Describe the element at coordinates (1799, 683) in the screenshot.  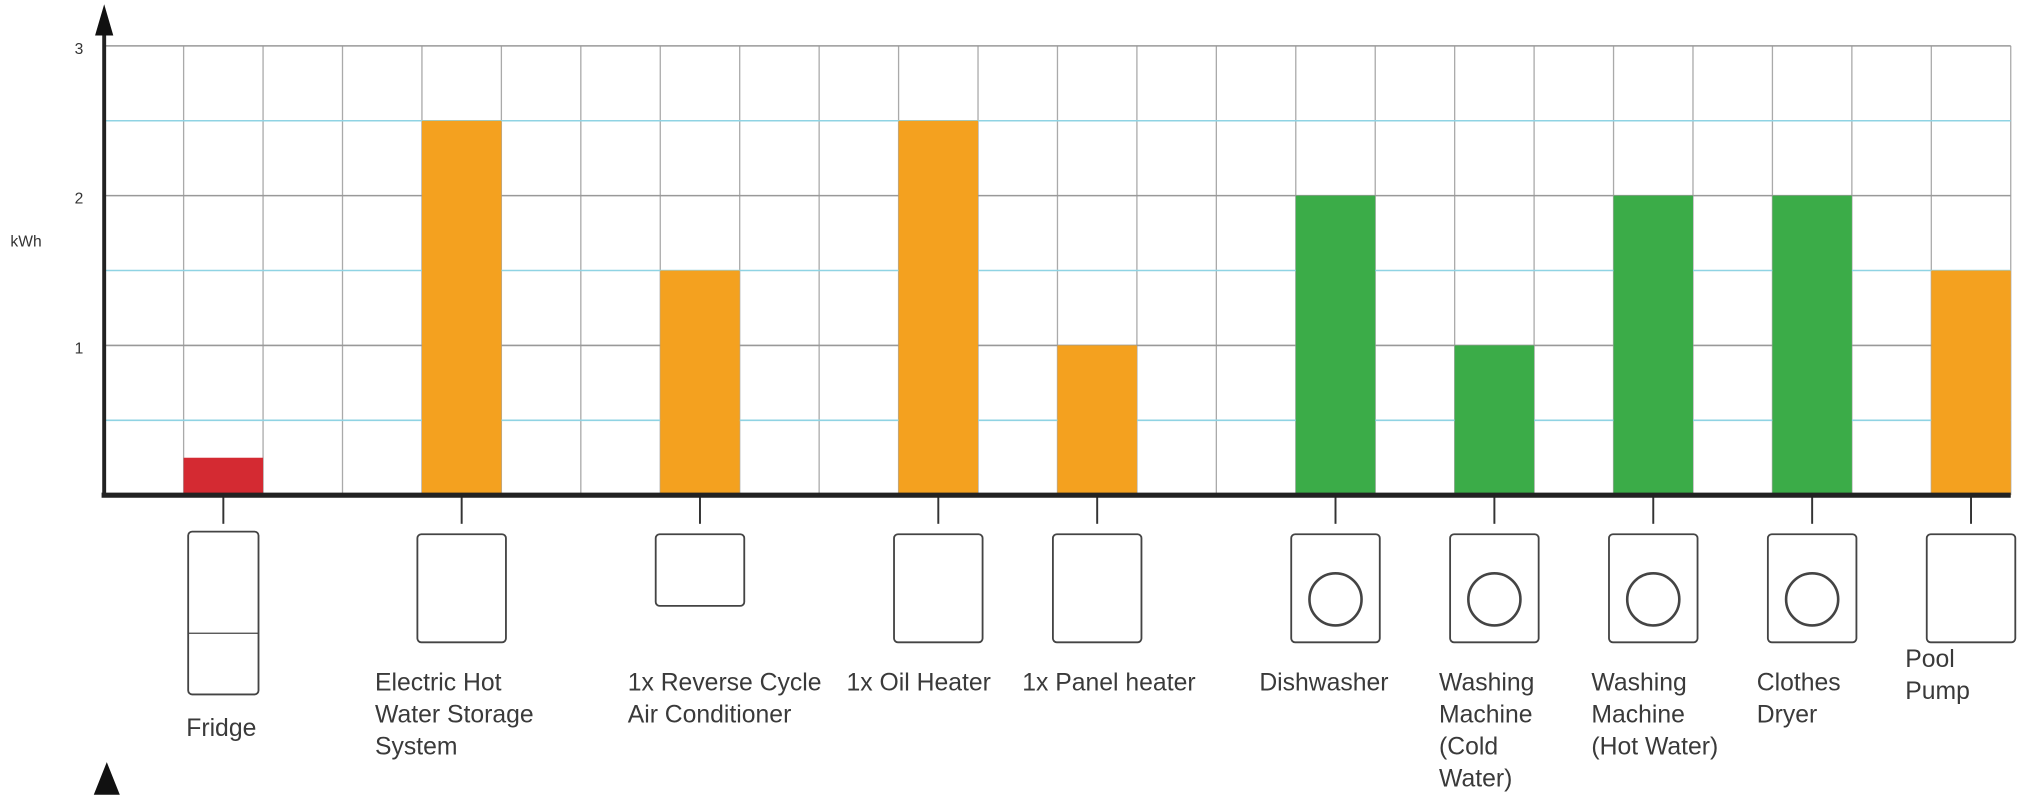
I see `x-tick-label: Clothes` at that location.